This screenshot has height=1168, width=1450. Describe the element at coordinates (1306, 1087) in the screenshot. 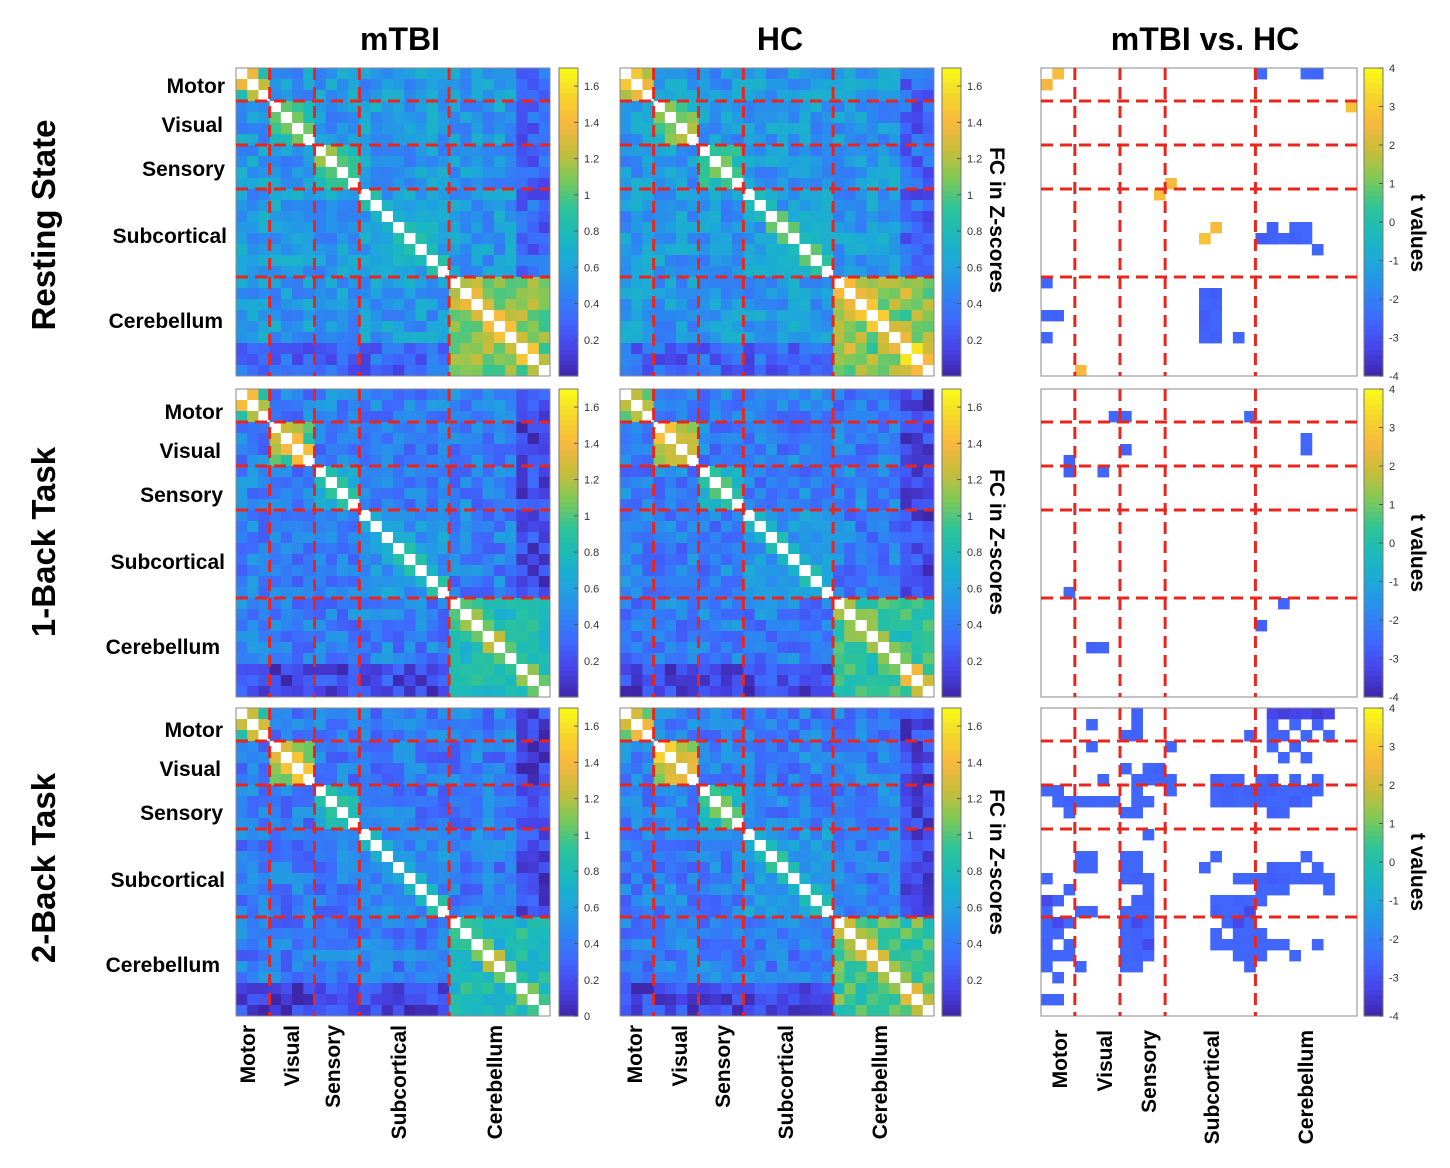

I see `x-label-cerebellum: Cerebellum` at that location.